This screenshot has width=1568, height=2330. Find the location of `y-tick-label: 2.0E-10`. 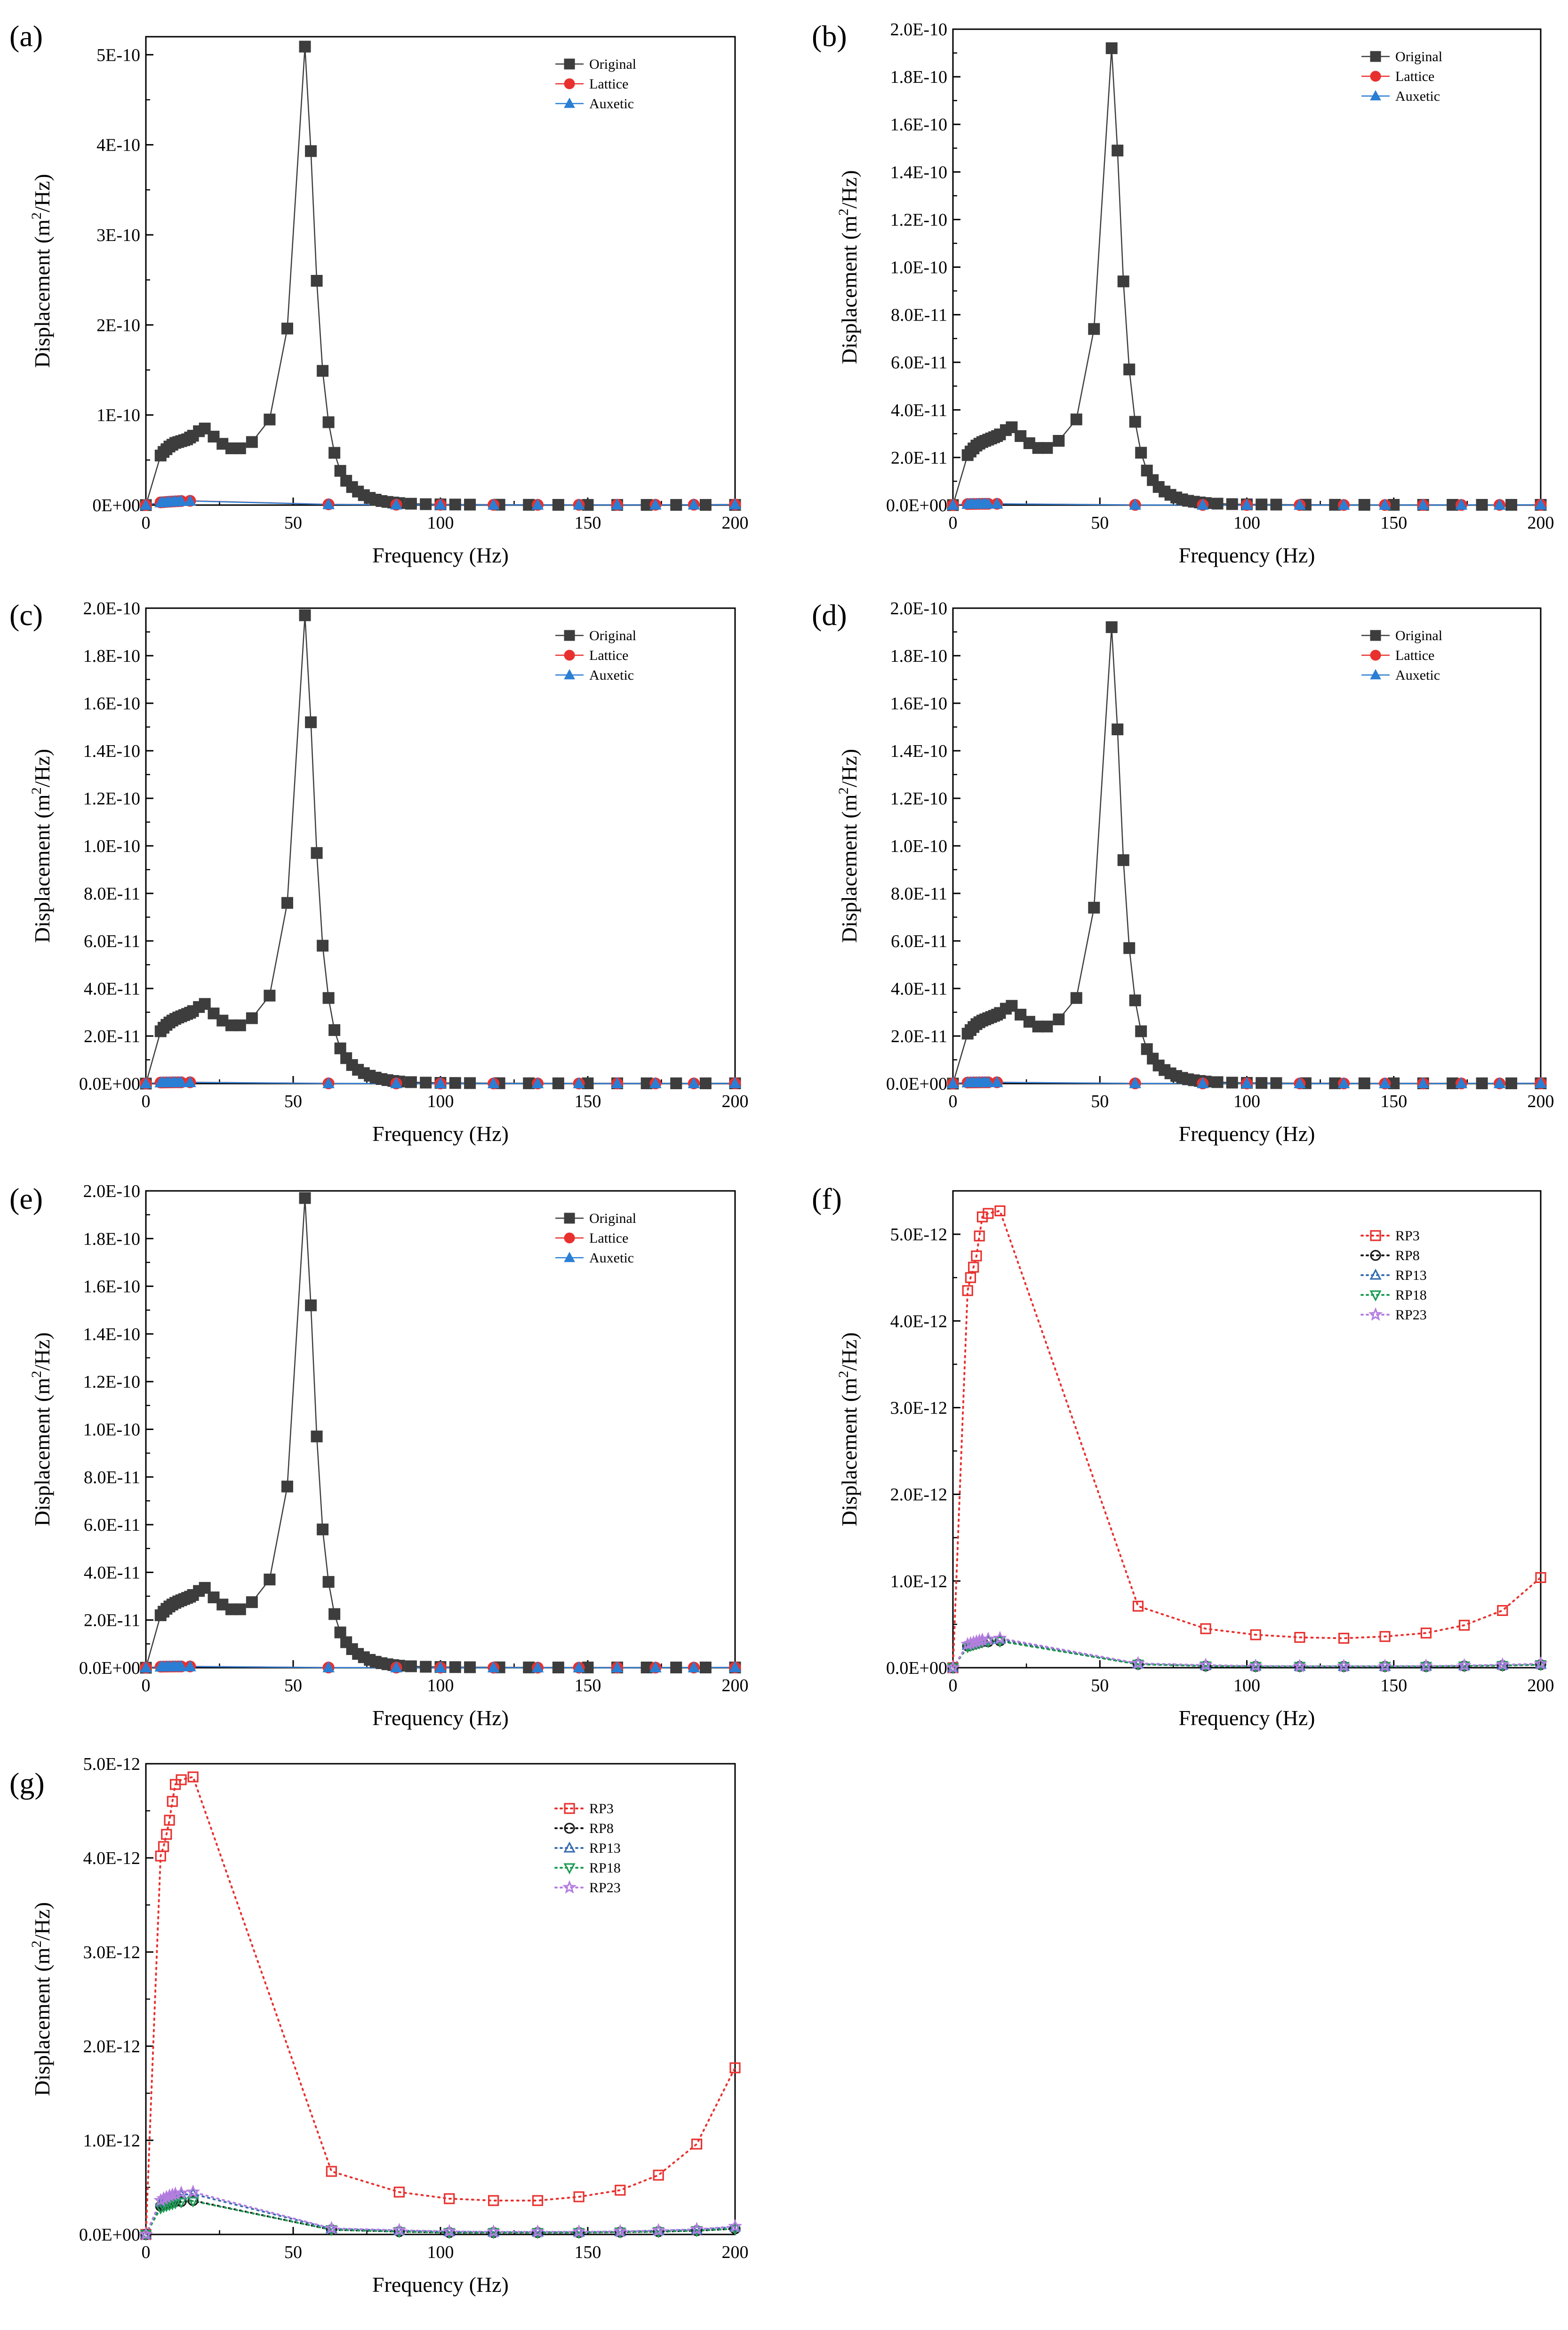

y-tick-label: 2.0E-10 is located at coordinates (111, 1191).